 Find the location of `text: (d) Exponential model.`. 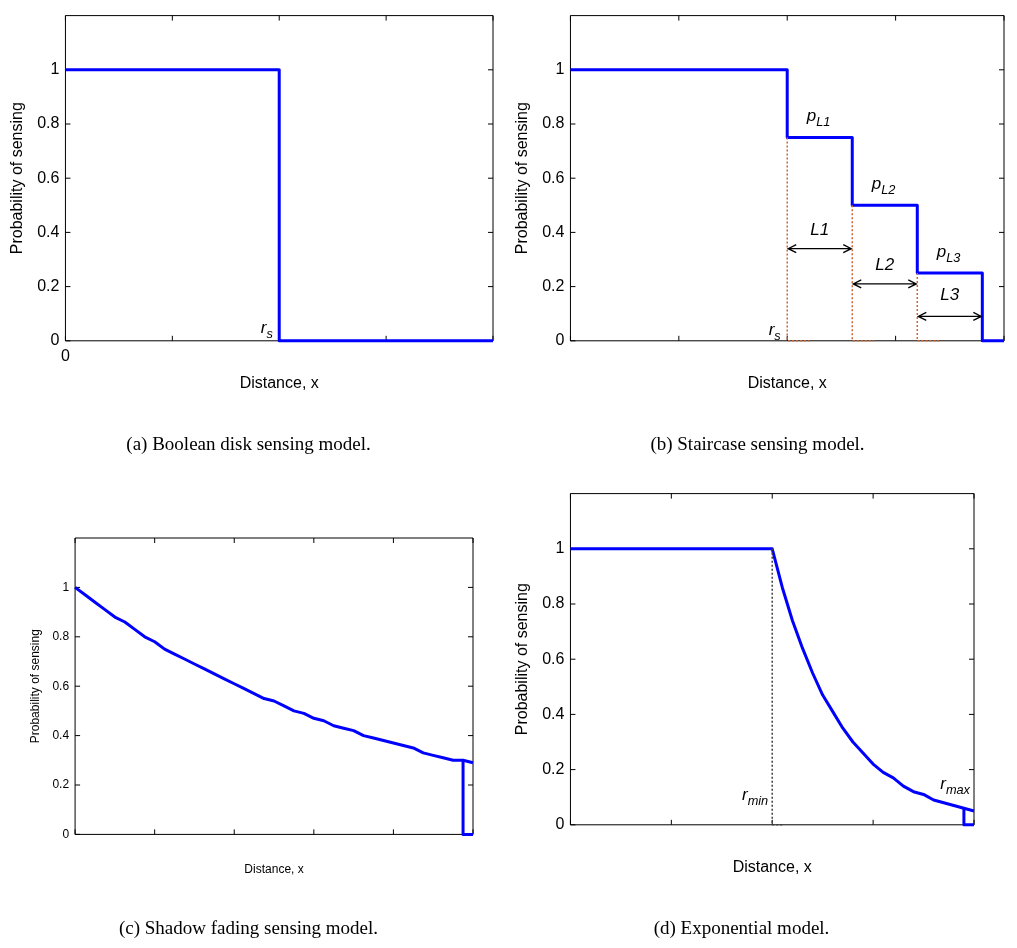

text: (d) Exponential model. is located at coordinates (741, 927).